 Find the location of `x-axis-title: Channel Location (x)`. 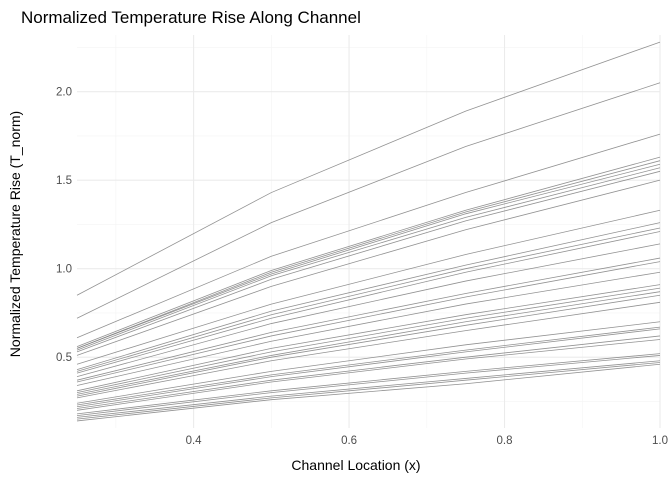

x-axis-title: Channel Location (x) is located at coordinates (355, 465).